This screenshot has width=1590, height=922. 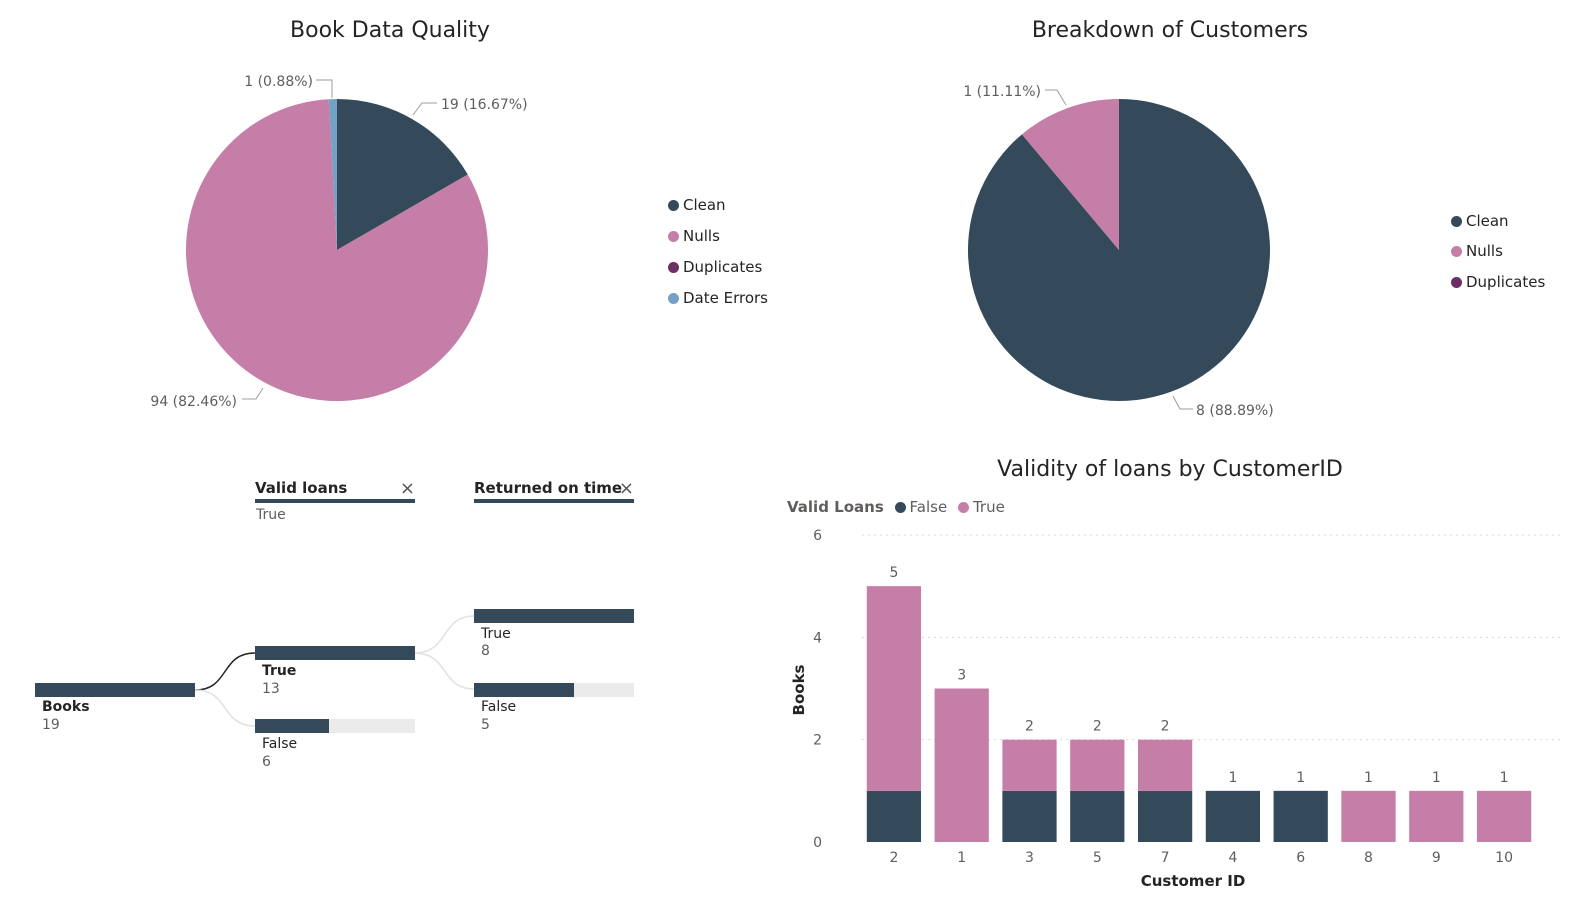 I want to click on connector-root-false, so click(x=225, y=708).